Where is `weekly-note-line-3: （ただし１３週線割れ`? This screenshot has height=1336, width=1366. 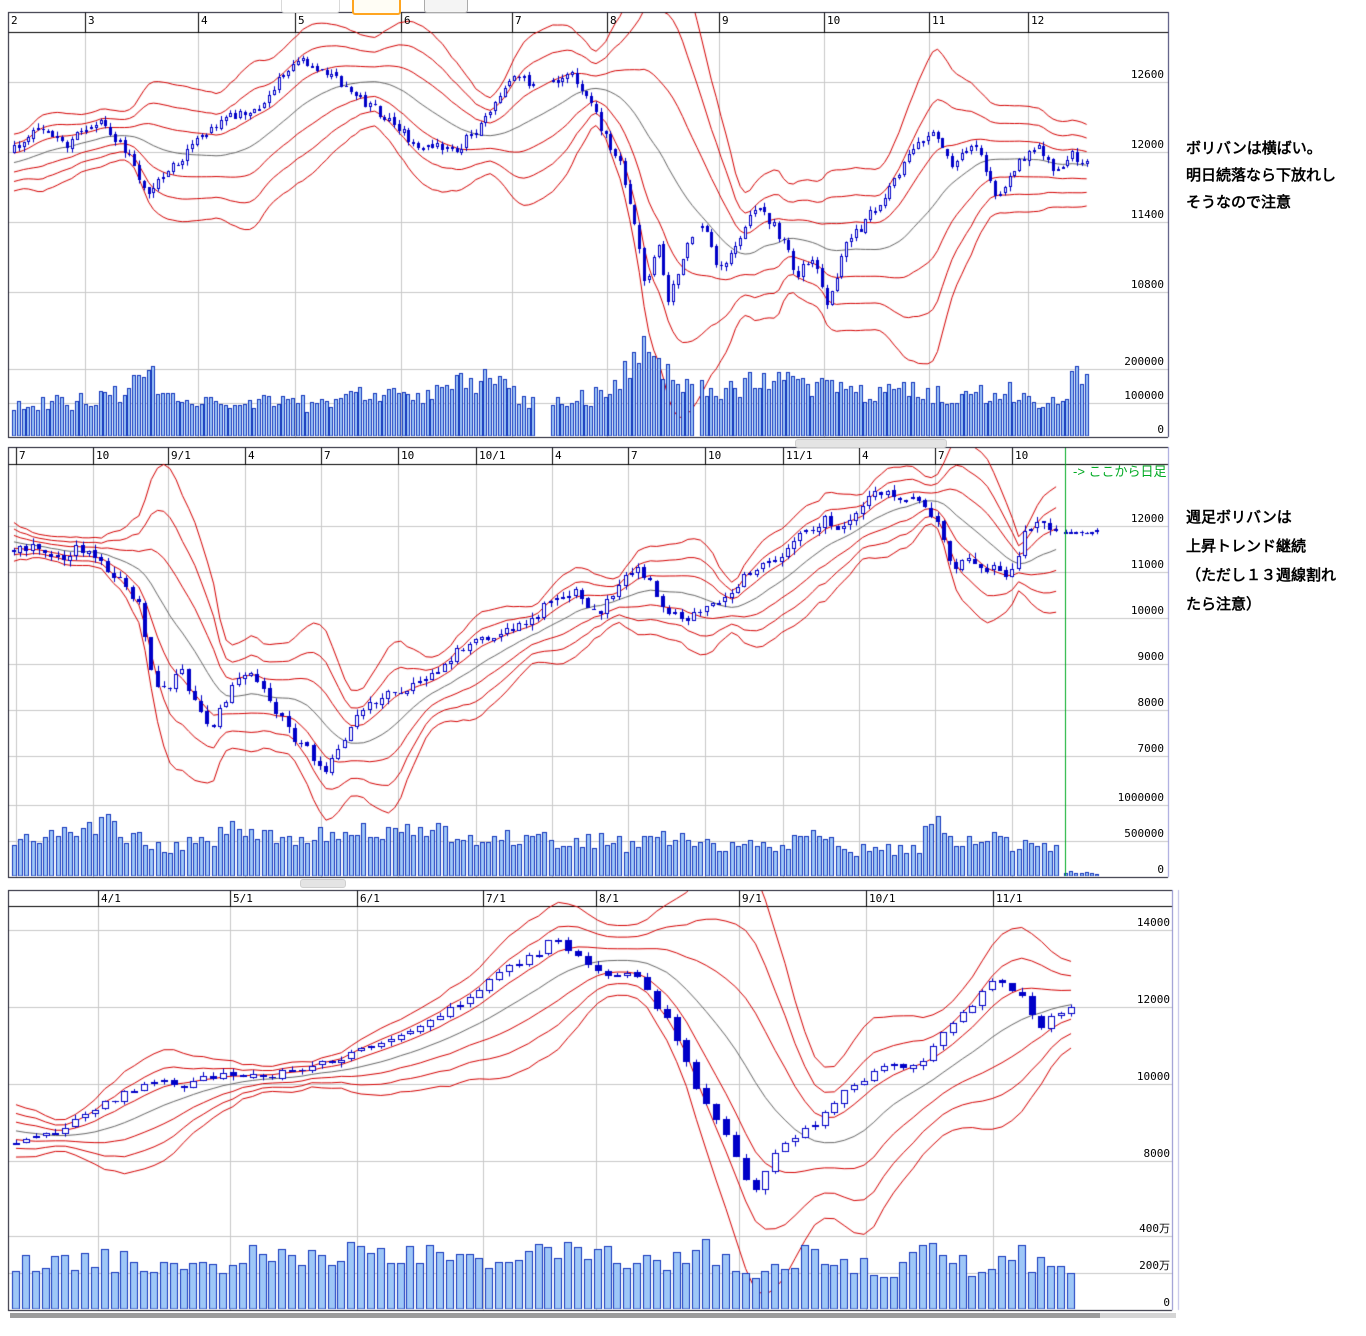
weekly-note-line-3: （ただし１３週線割れ is located at coordinates (1261, 575).